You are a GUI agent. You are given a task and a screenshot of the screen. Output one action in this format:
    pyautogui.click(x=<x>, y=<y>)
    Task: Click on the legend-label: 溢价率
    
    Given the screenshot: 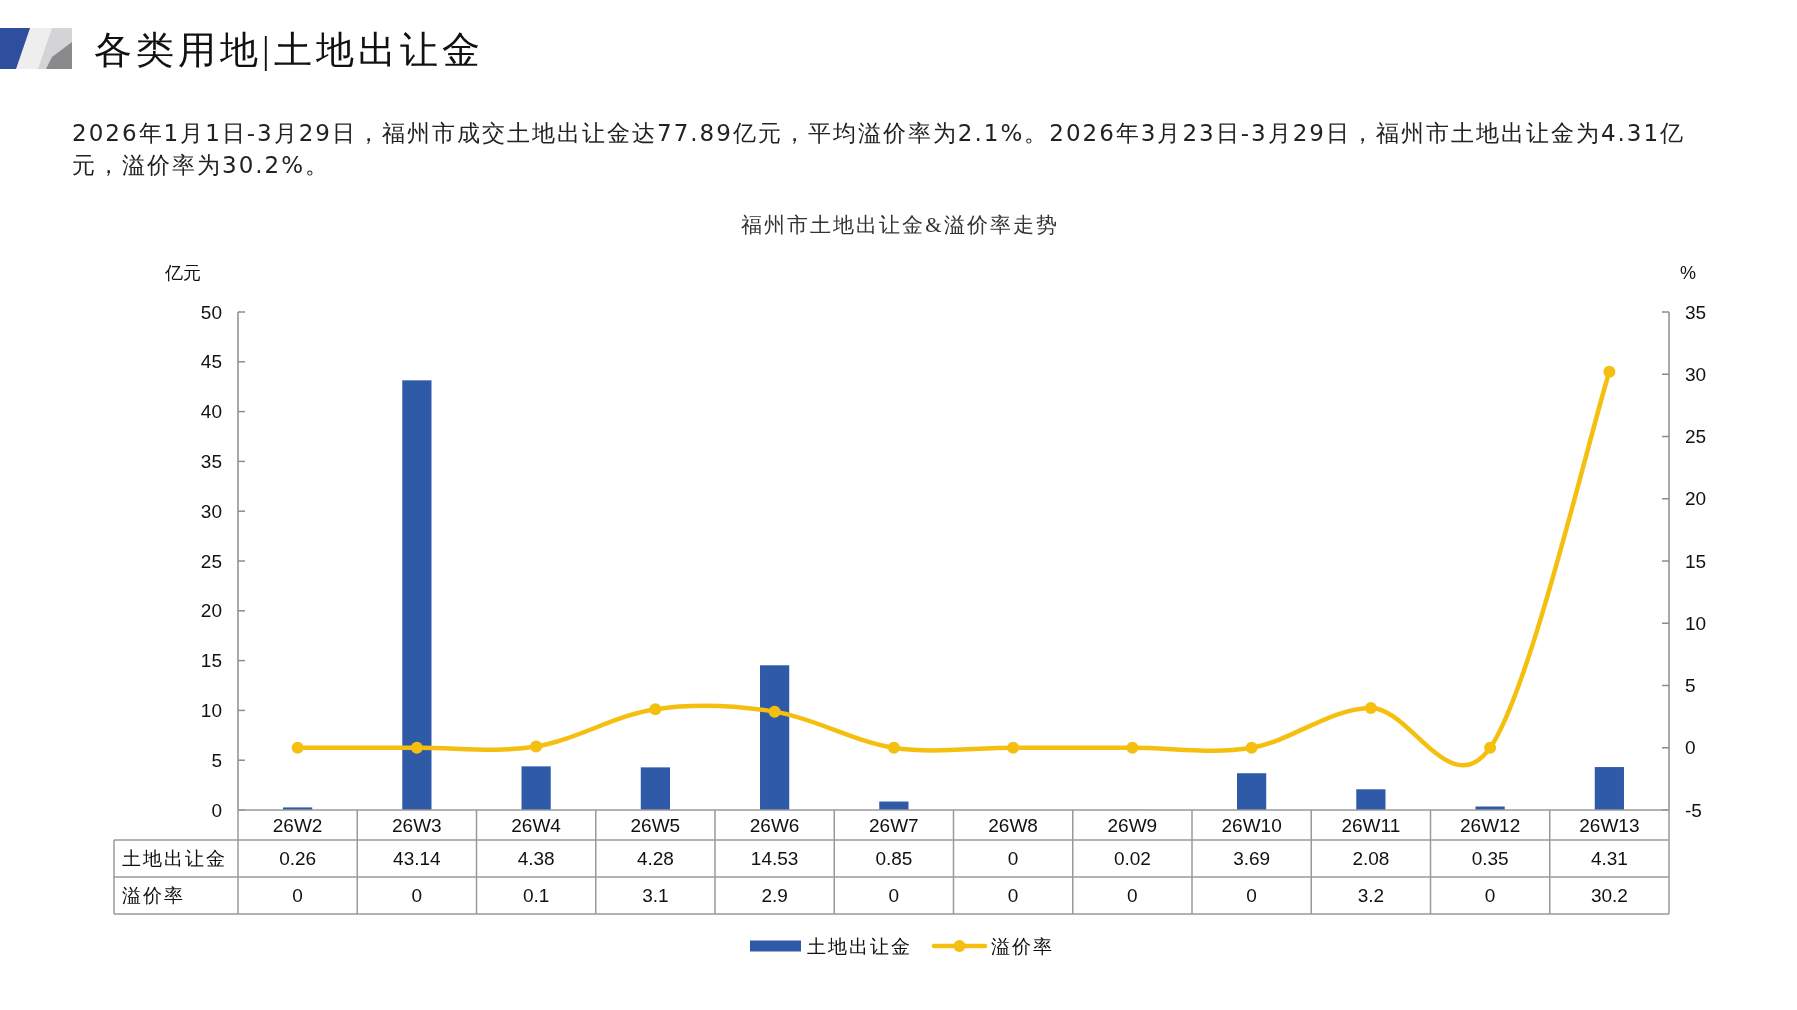 What is the action you would take?
    pyautogui.click(x=1022, y=946)
    